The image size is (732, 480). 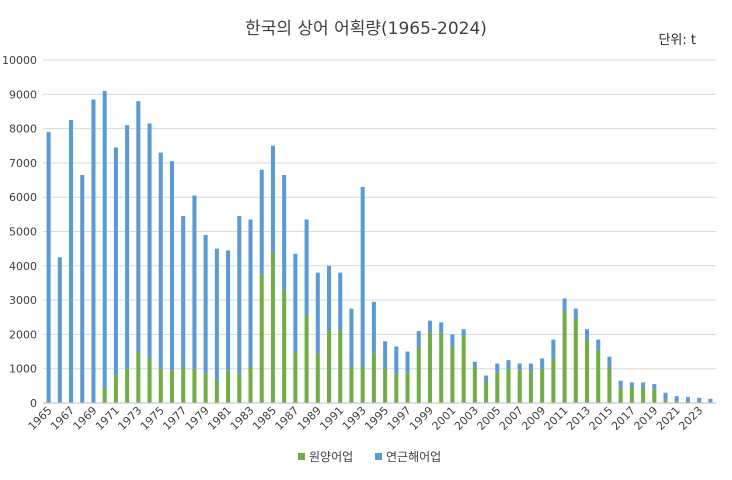 What do you see at coordinates (306, 267) in the screenshot?
I see `bar-coastal-1988` at bounding box center [306, 267].